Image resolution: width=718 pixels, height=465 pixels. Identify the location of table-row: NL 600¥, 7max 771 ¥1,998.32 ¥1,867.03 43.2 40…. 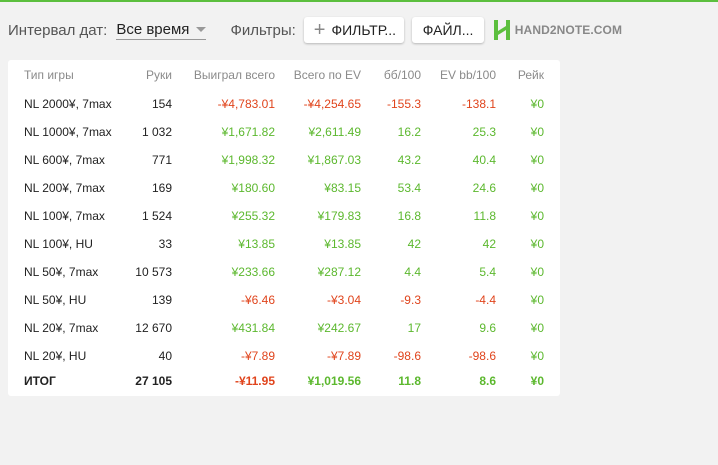
(284, 160).